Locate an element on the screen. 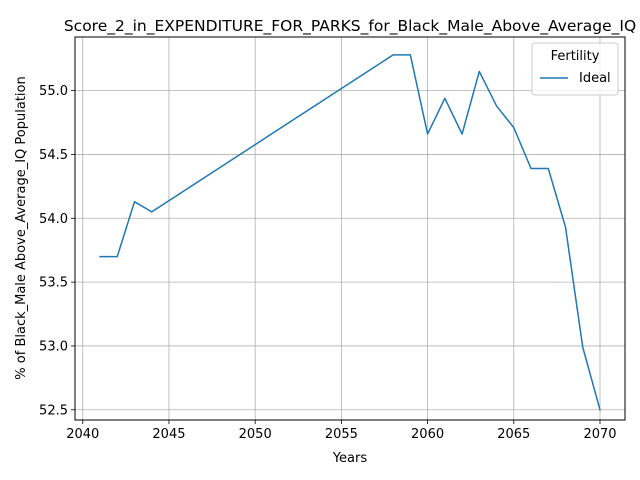 This screenshot has width=640, height=480. x-tick-label: 2060 is located at coordinates (427, 434).